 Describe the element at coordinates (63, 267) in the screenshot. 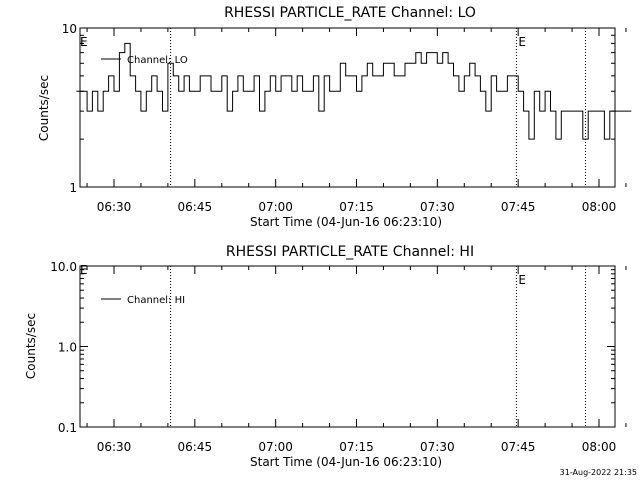

I see `y-tick-label: 10.0` at that location.